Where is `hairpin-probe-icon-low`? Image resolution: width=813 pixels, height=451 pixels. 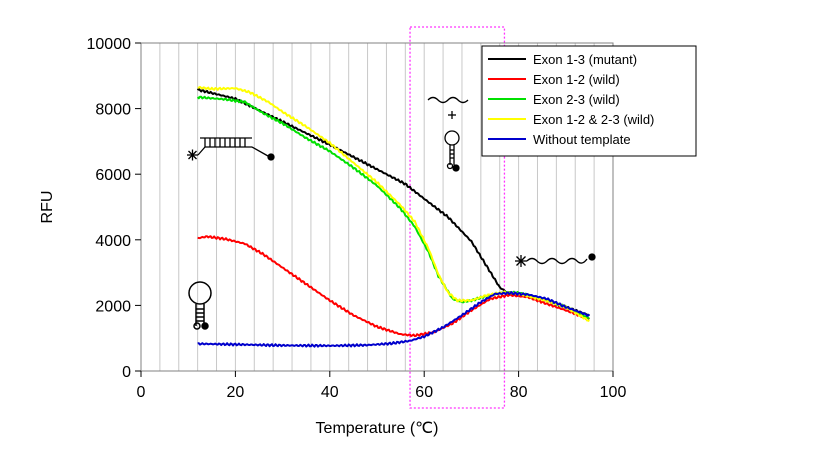
hairpin-probe-icon-low is located at coordinates (200, 305).